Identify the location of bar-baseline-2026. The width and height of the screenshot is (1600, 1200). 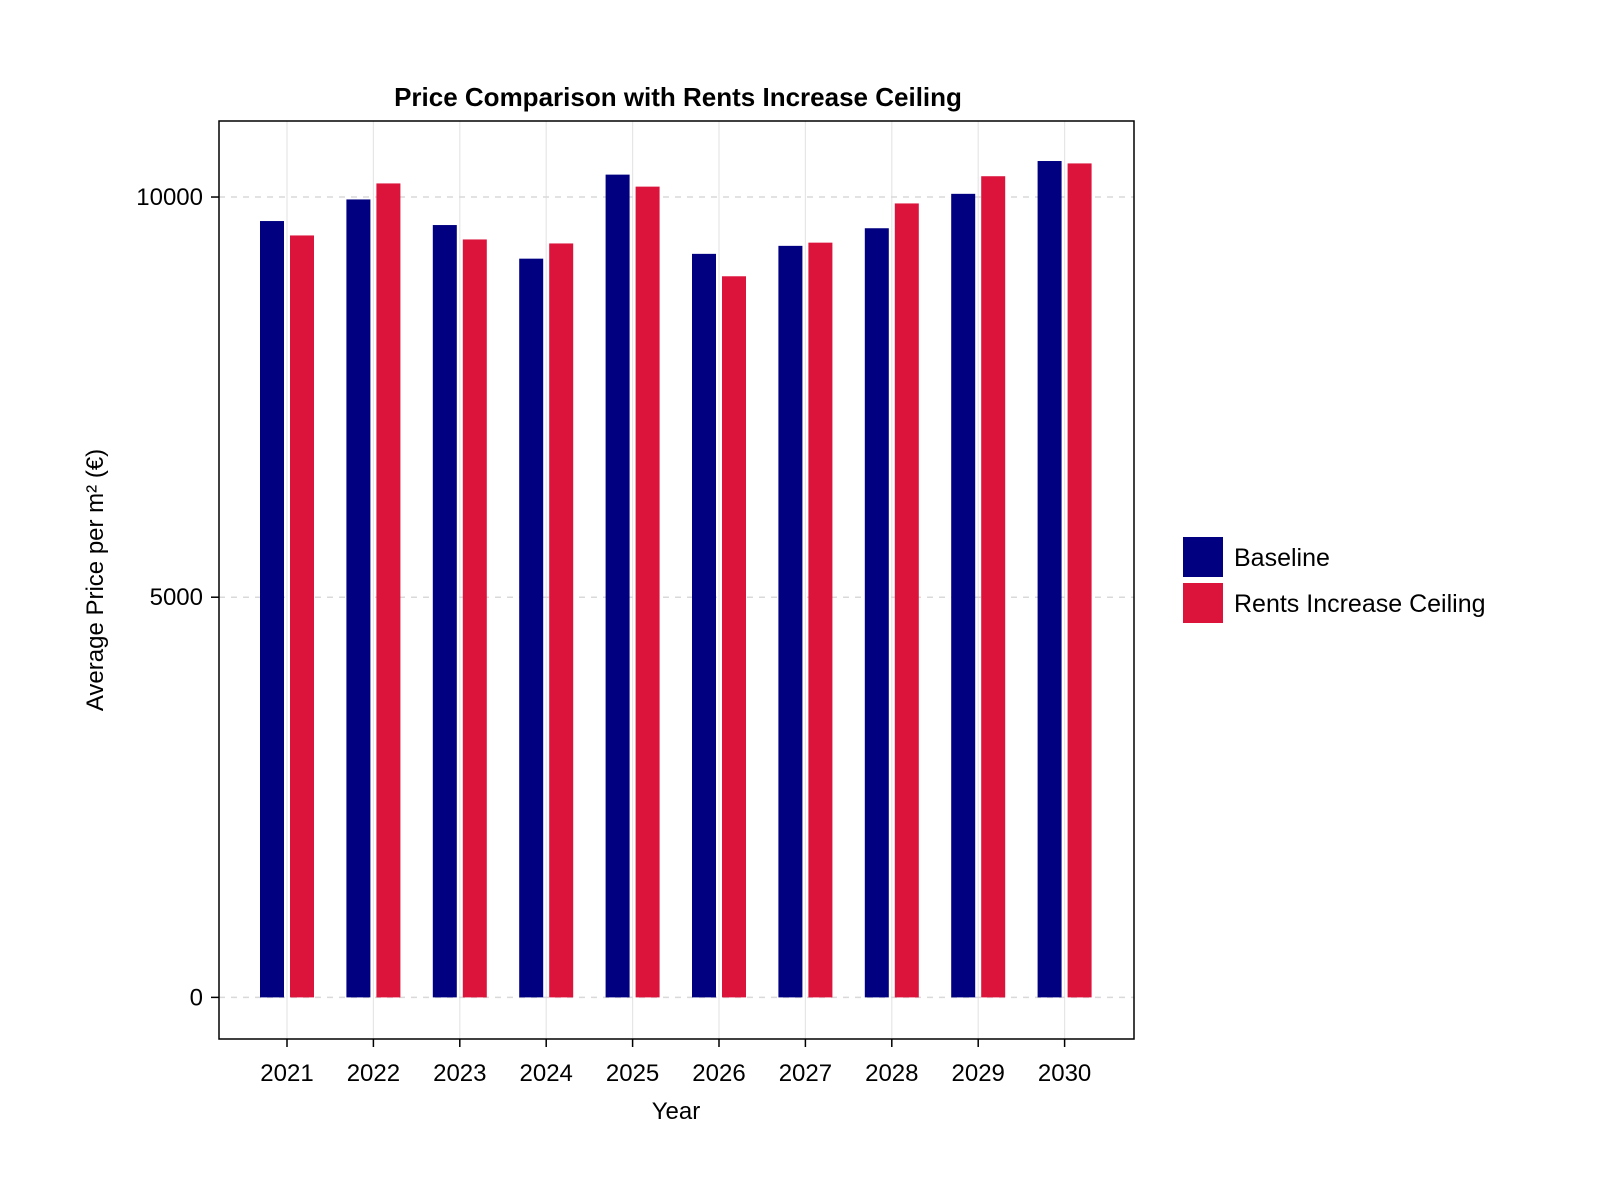
(704, 625).